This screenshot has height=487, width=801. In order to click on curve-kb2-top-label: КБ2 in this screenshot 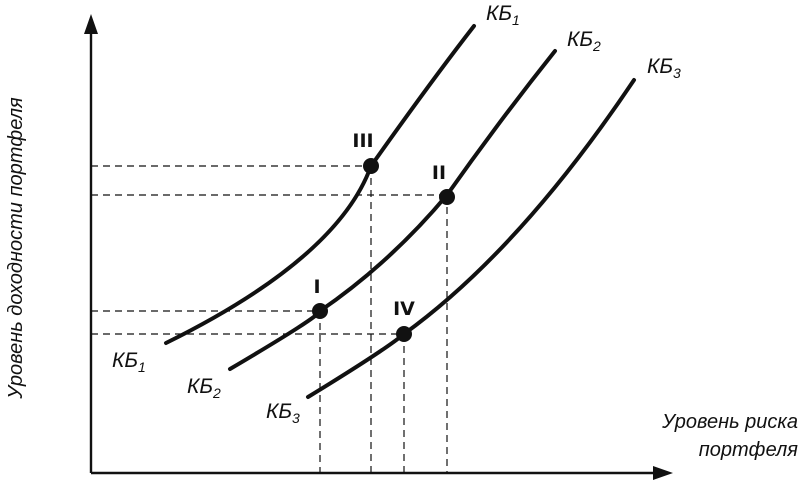, I will do `click(584, 41)`.